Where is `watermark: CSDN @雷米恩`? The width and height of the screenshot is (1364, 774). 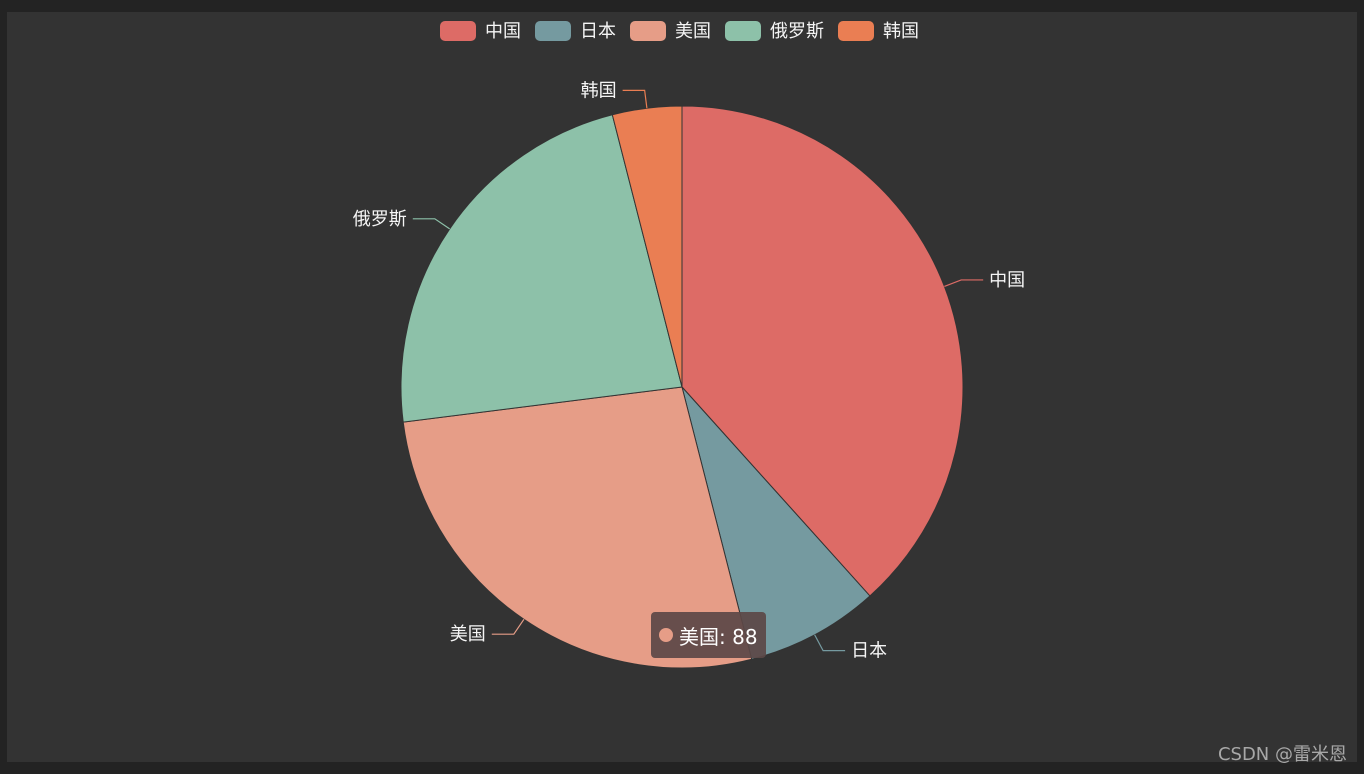 watermark: CSDN @雷米恩 is located at coordinates (1282, 754).